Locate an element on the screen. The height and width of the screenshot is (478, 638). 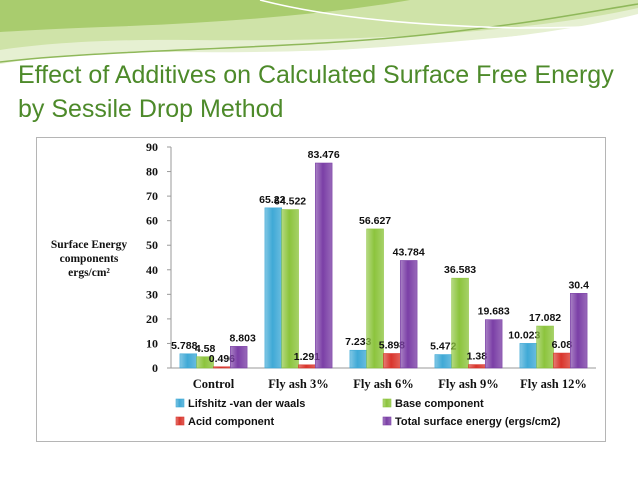
x-category-label: Fly ash 12% is located at coordinates (553, 384).